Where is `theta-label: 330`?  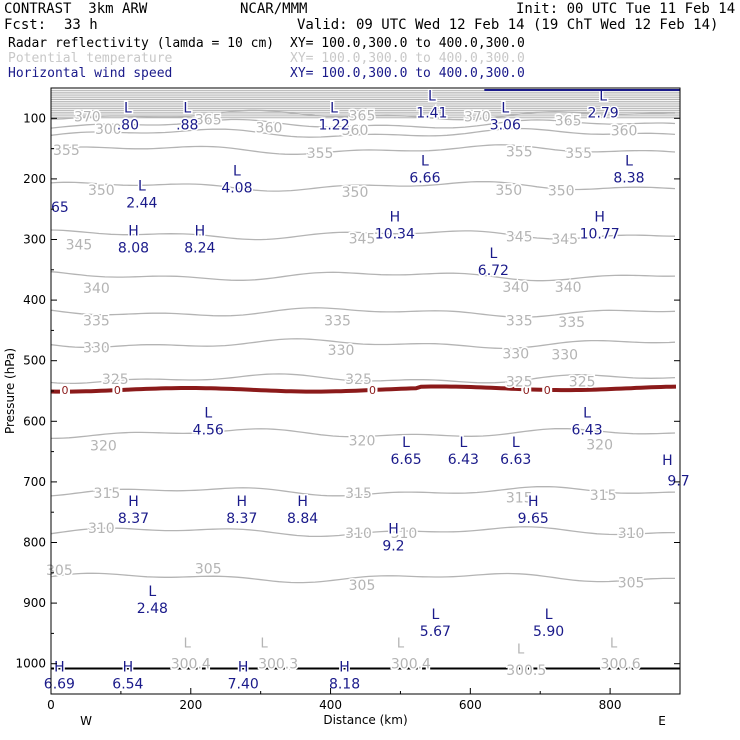 theta-label: 330 is located at coordinates (515, 354).